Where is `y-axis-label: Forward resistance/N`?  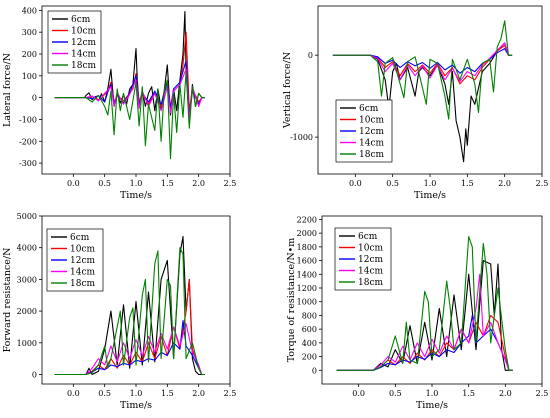
y-axis-label: Forward resistance/N is located at coordinates (7, 300).